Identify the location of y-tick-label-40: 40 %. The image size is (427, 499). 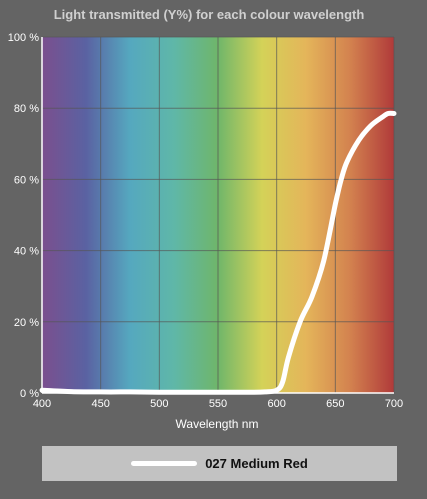
(26, 252).